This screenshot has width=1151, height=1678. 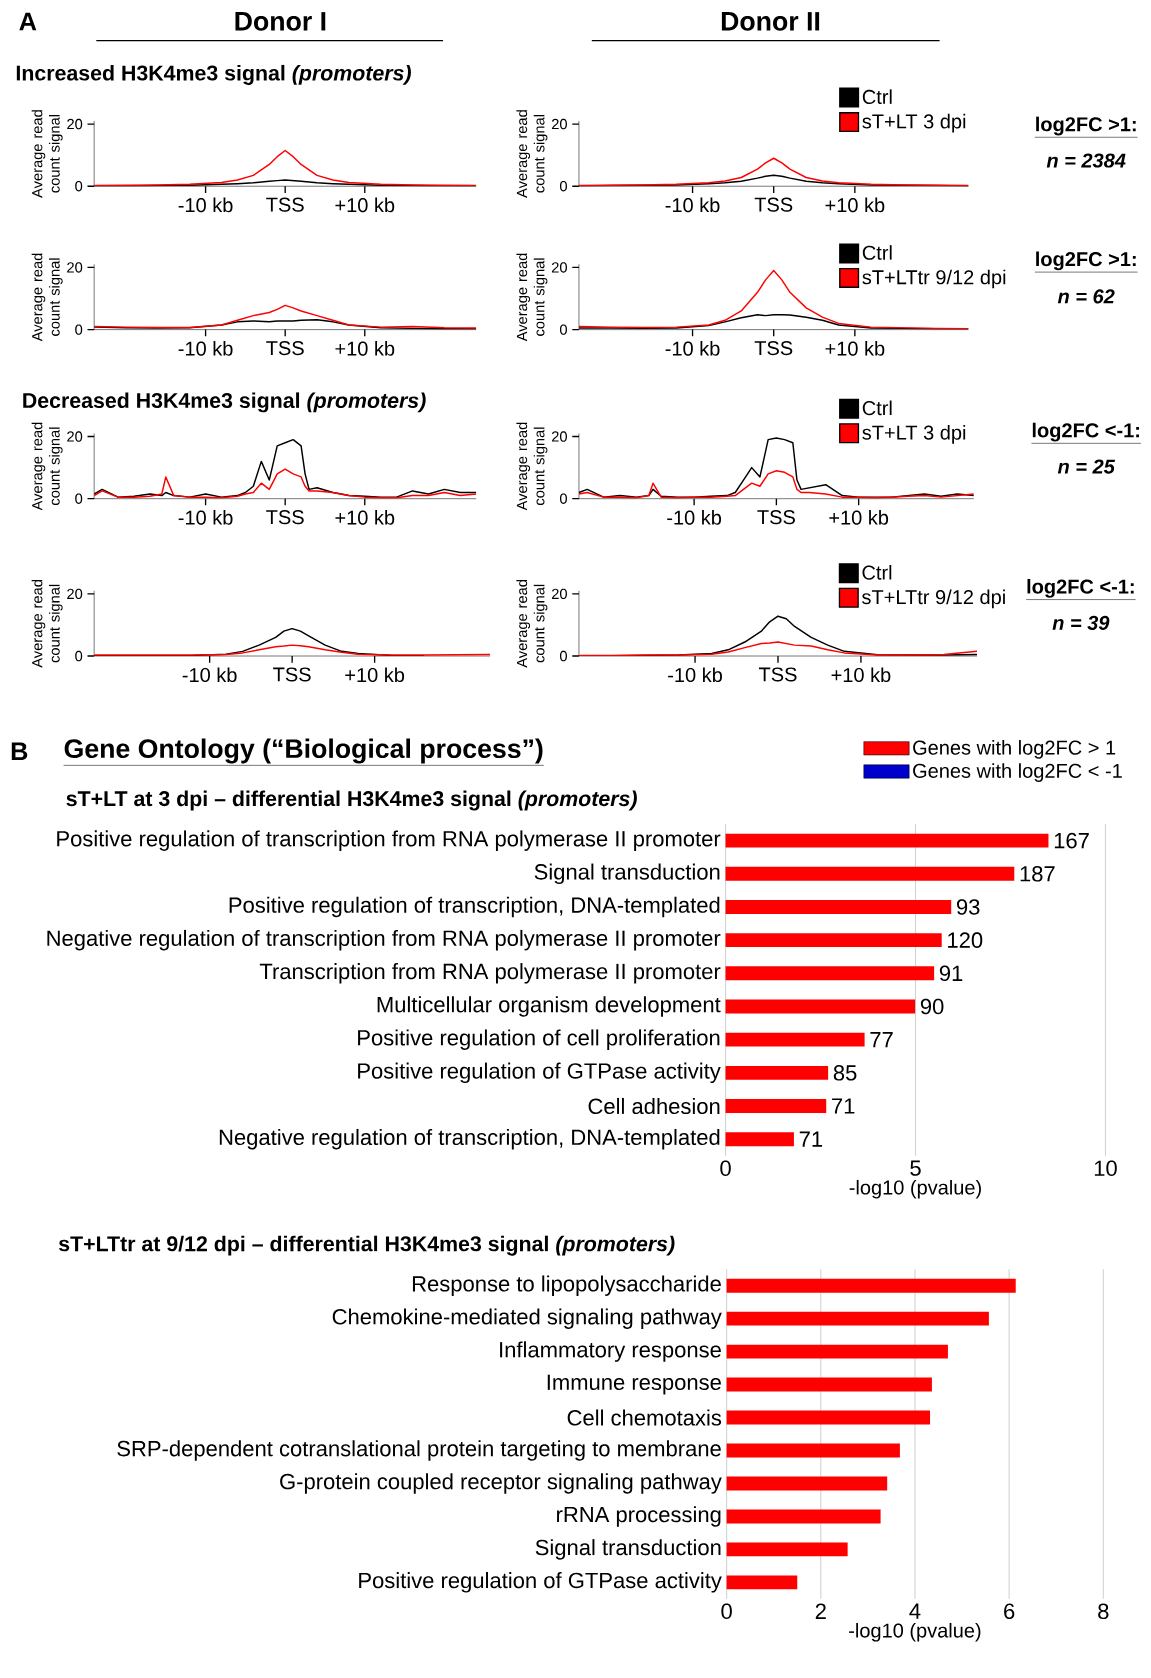 What do you see at coordinates (549, 1006) in the screenshot?
I see `y-tick-label: Multicellular organism development` at bounding box center [549, 1006].